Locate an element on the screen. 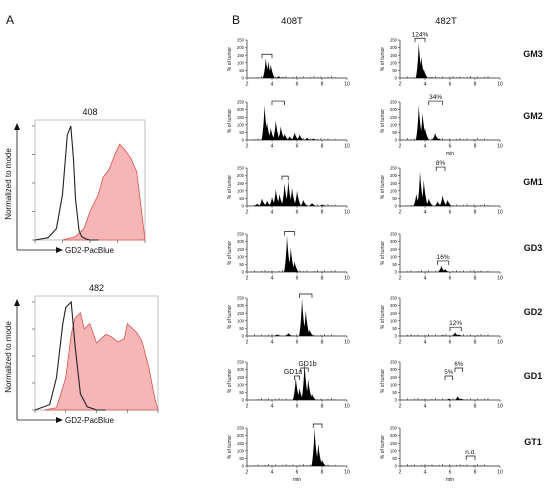 The height and width of the screenshot is (500, 550). panel-label-a: A is located at coordinates (10, 20).